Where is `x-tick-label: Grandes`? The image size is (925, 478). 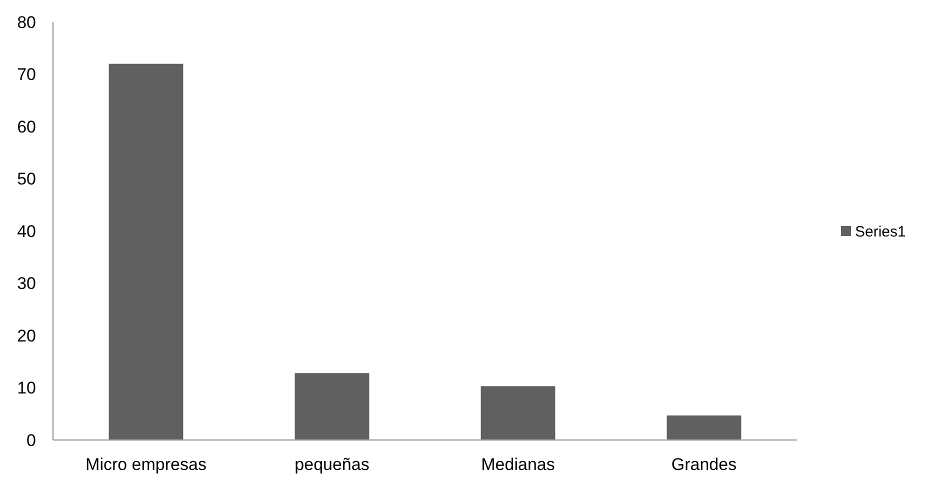 x-tick-label: Grandes is located at coordinates (704, 464).